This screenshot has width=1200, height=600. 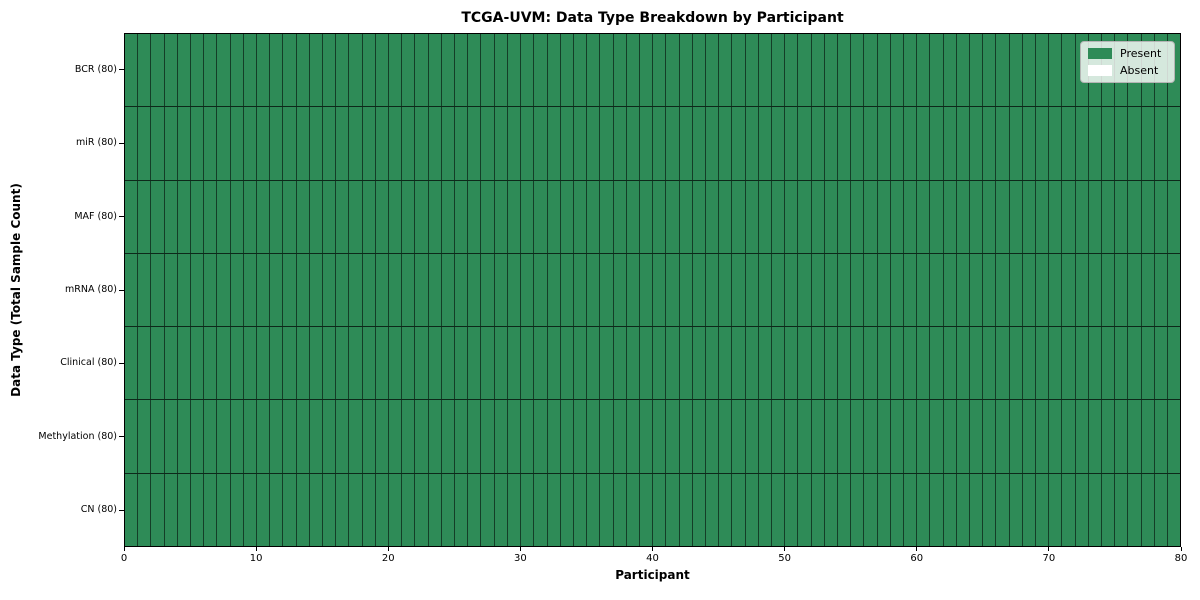 I want to click on y-tick-label: BCR (80), so click(x=95, y=69).